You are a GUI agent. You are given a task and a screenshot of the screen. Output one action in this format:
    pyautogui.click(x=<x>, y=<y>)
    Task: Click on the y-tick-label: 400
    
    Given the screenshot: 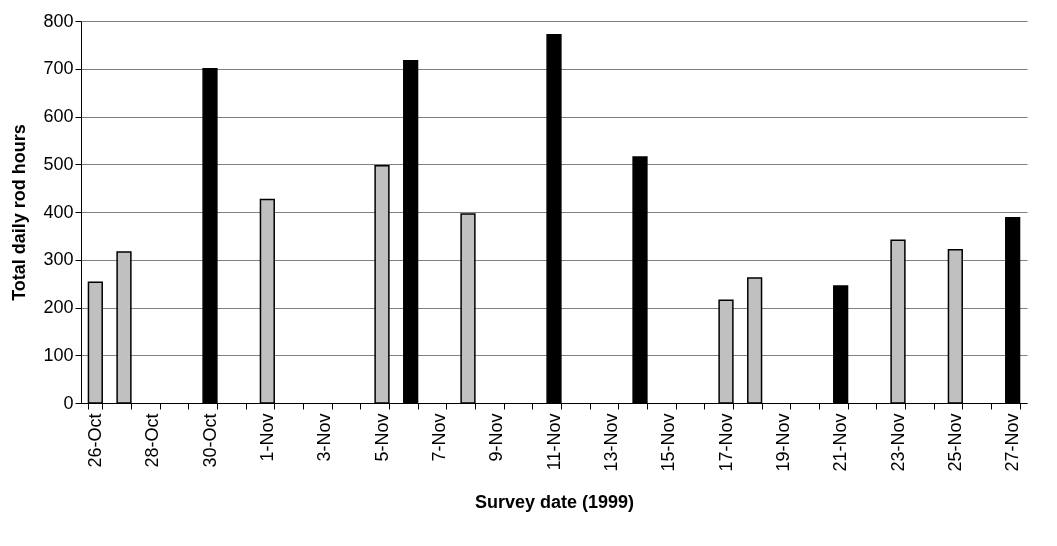 What is the action you would take?
    pyautogui.click(x=58, y=211)
    